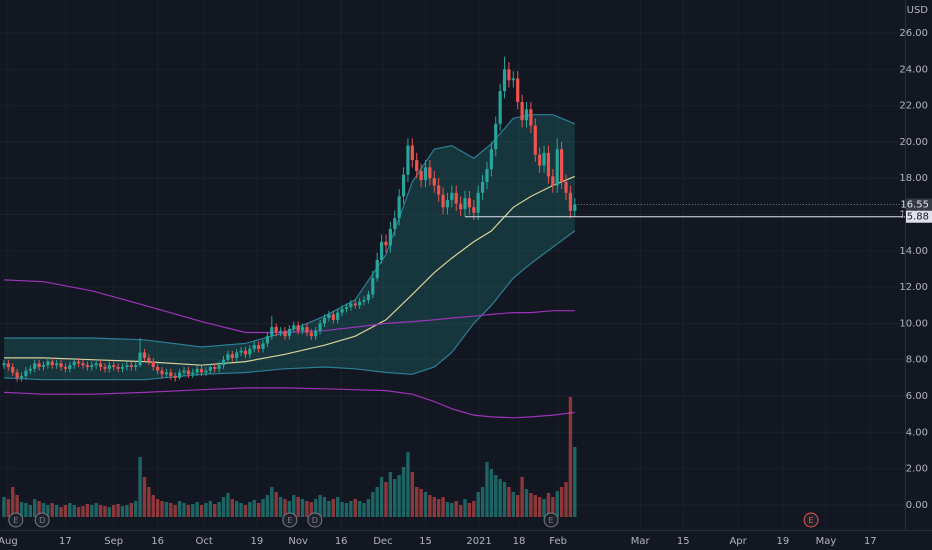 The width and height of the screenshot is (932, 550). I want to click on x-tick-label: Aug, so click(9, 541).